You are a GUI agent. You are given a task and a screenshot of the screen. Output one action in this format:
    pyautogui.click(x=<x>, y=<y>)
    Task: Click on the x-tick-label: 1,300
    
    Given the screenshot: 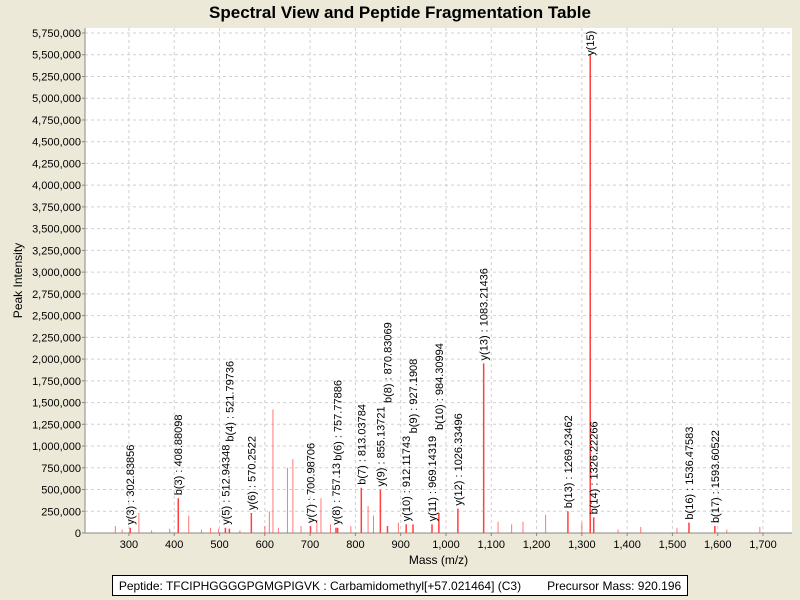 What is the action you would take?
    pyautogui.click(x=582, y=545)
    